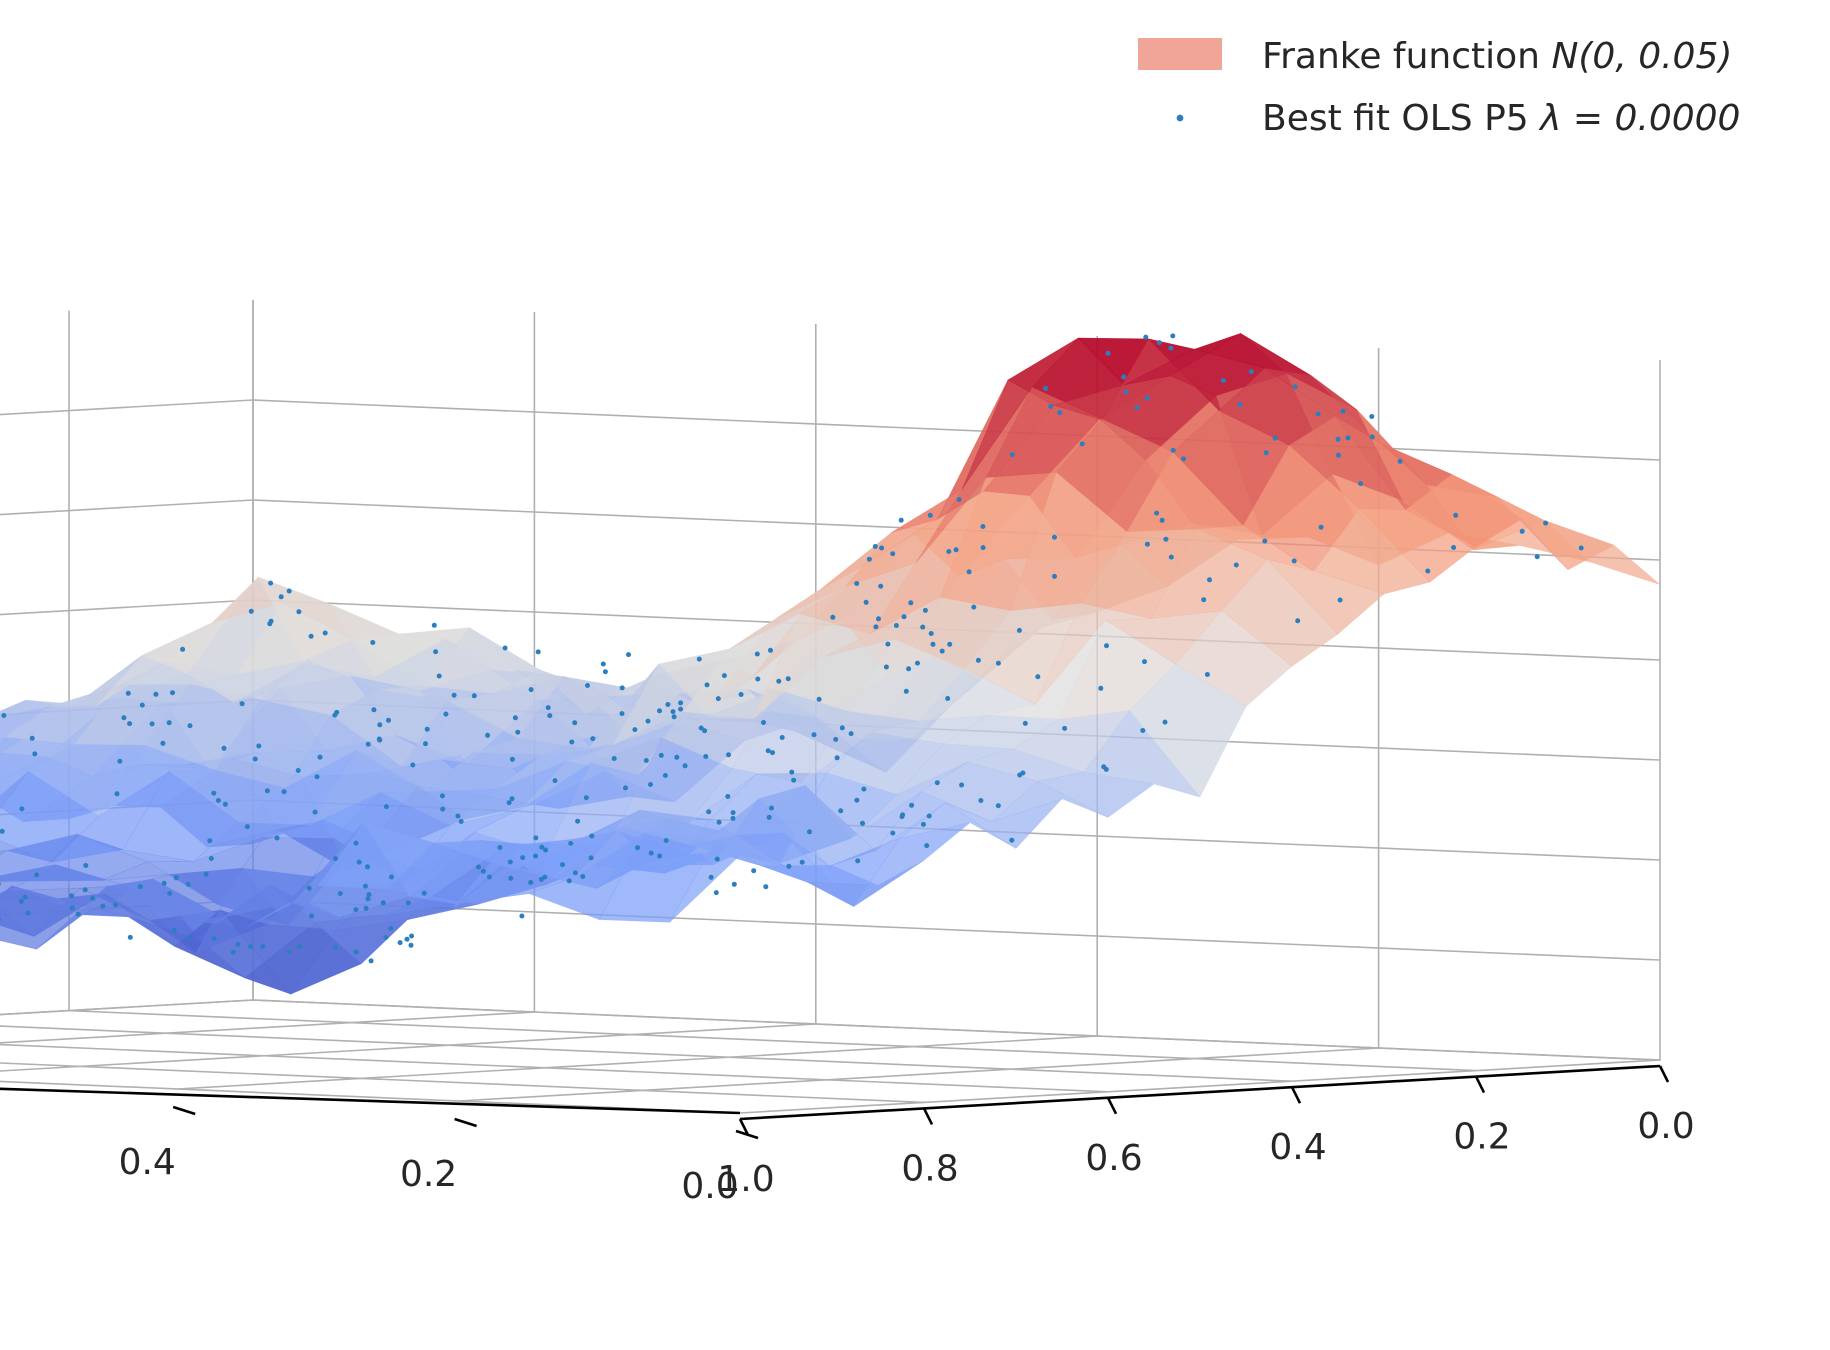 This screenshot has width=1830, height=1350. What do you see at coordinates (1481, 1137) in the screenshot?
I see `y-tick-label: 0.2` at bounding box center [1481, 1137].